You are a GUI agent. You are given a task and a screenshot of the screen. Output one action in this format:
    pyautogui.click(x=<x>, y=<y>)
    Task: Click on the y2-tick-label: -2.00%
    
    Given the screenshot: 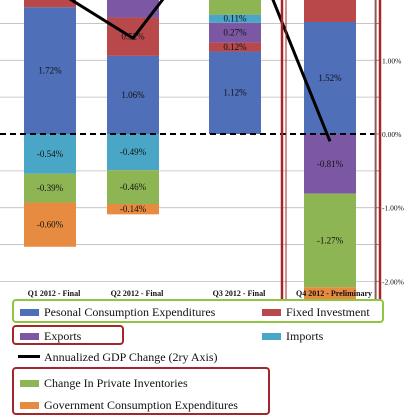 What is the action you would take?
    pyautogui.click(x=393, y=281)
    